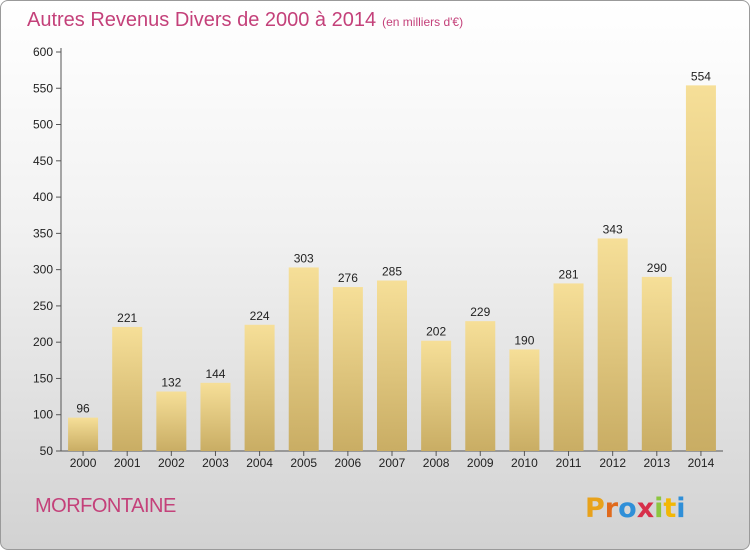  Describe the element at coordinates (436, 463) in the screenshot. I see `x-tick-label: 2008` at that location.